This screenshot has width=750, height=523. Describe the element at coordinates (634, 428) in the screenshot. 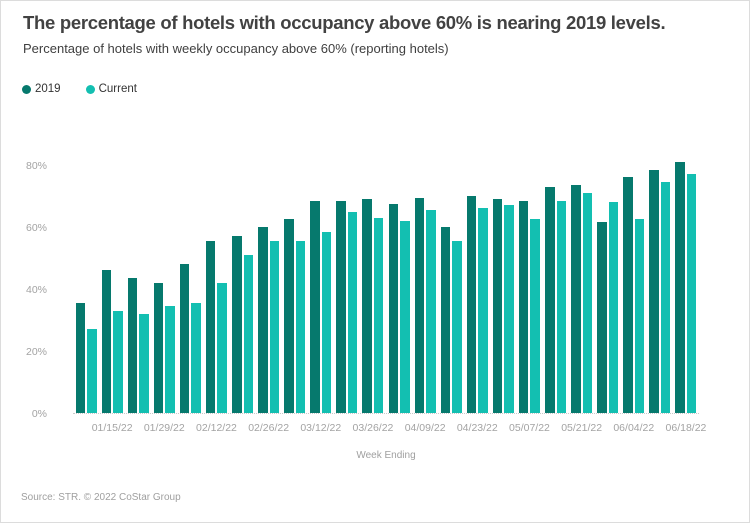

I see `x-axis-tick-label: 06/04/22` at that location.